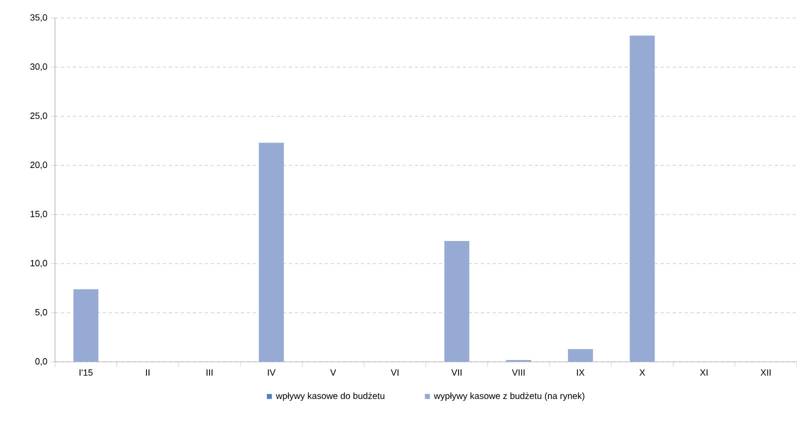 The width and height of the screenshot is (797, 429). I want to click on x-tick-label: IV, so click(272, 372).